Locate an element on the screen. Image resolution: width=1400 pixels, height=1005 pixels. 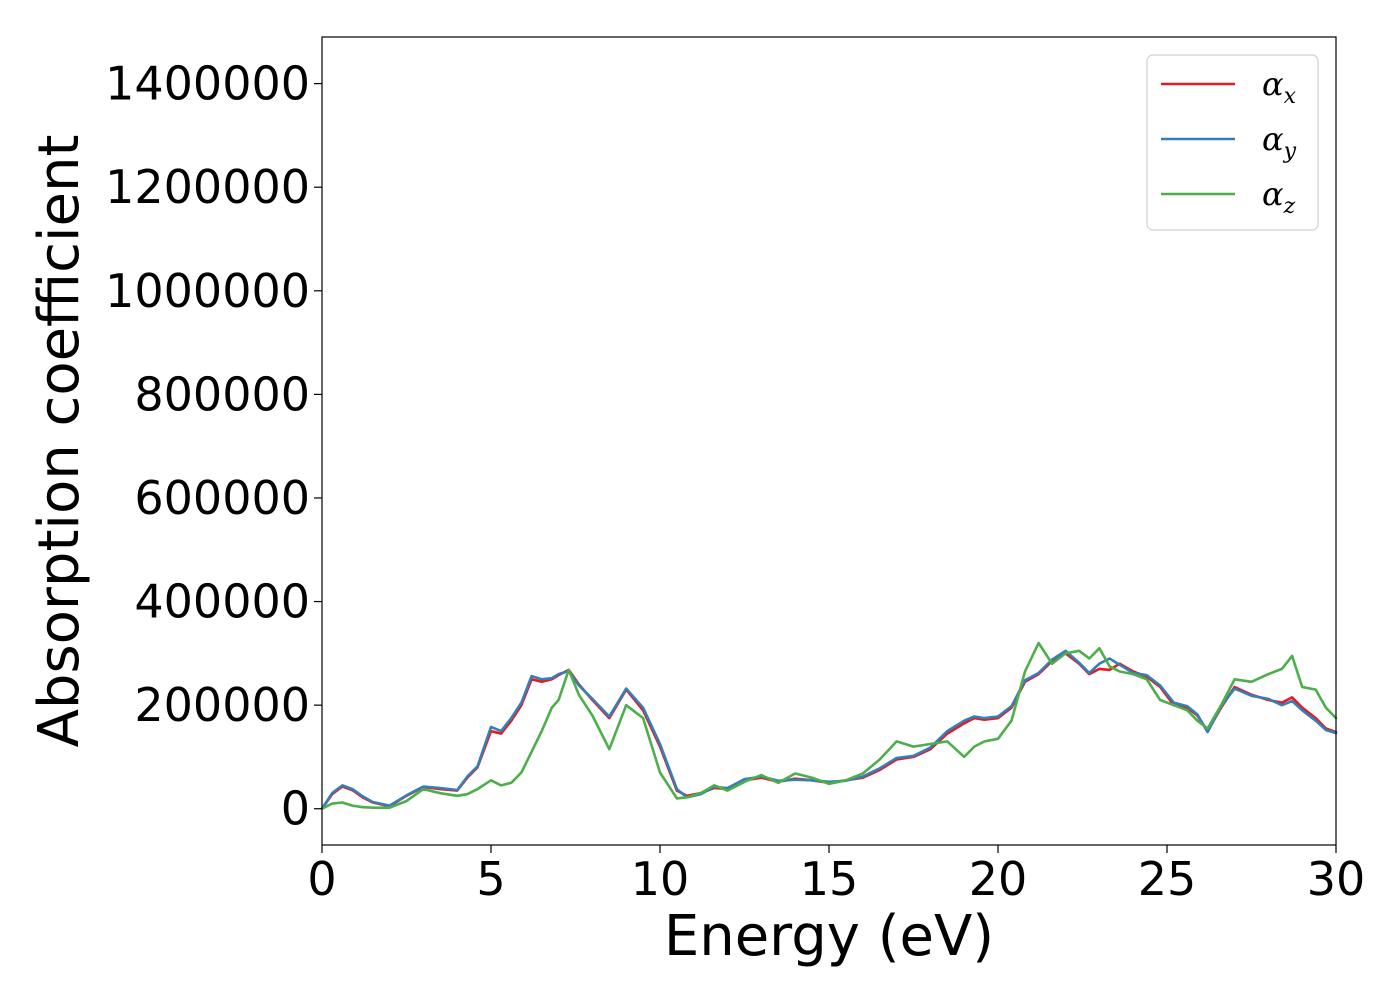
y-tick-label: 600000 is located at coordinates (222, 498).